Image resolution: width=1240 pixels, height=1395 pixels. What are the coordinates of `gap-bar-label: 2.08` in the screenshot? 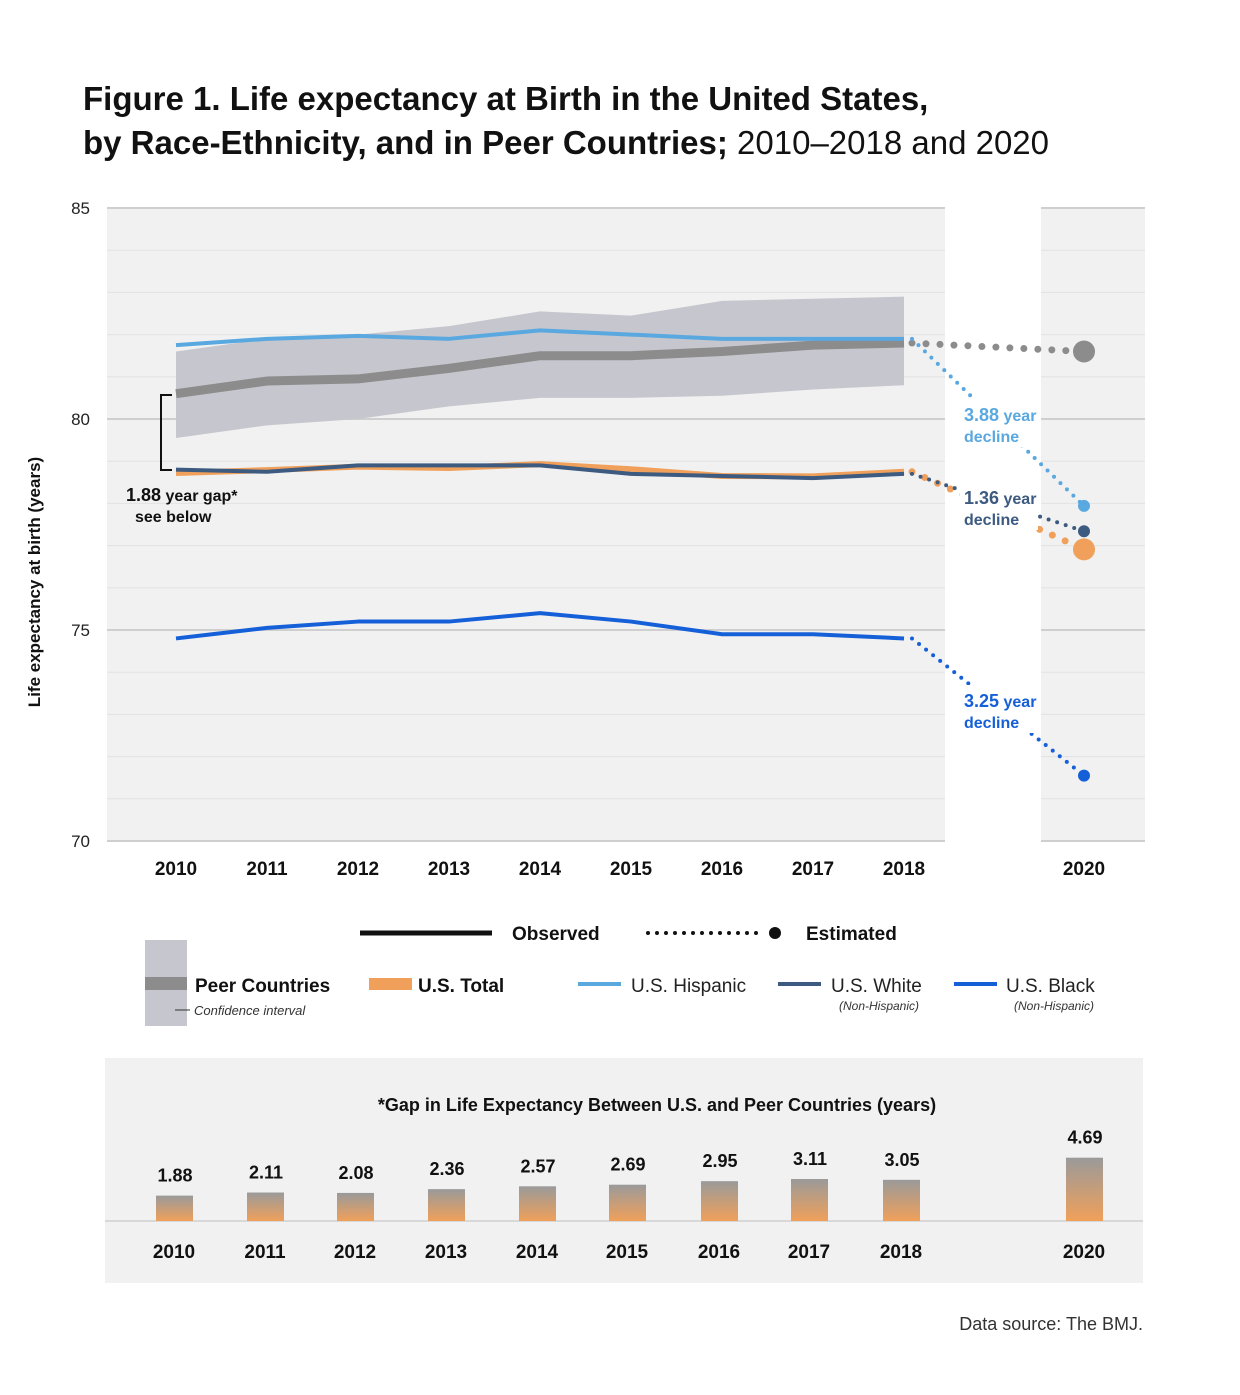 It's located at (355, 1173).